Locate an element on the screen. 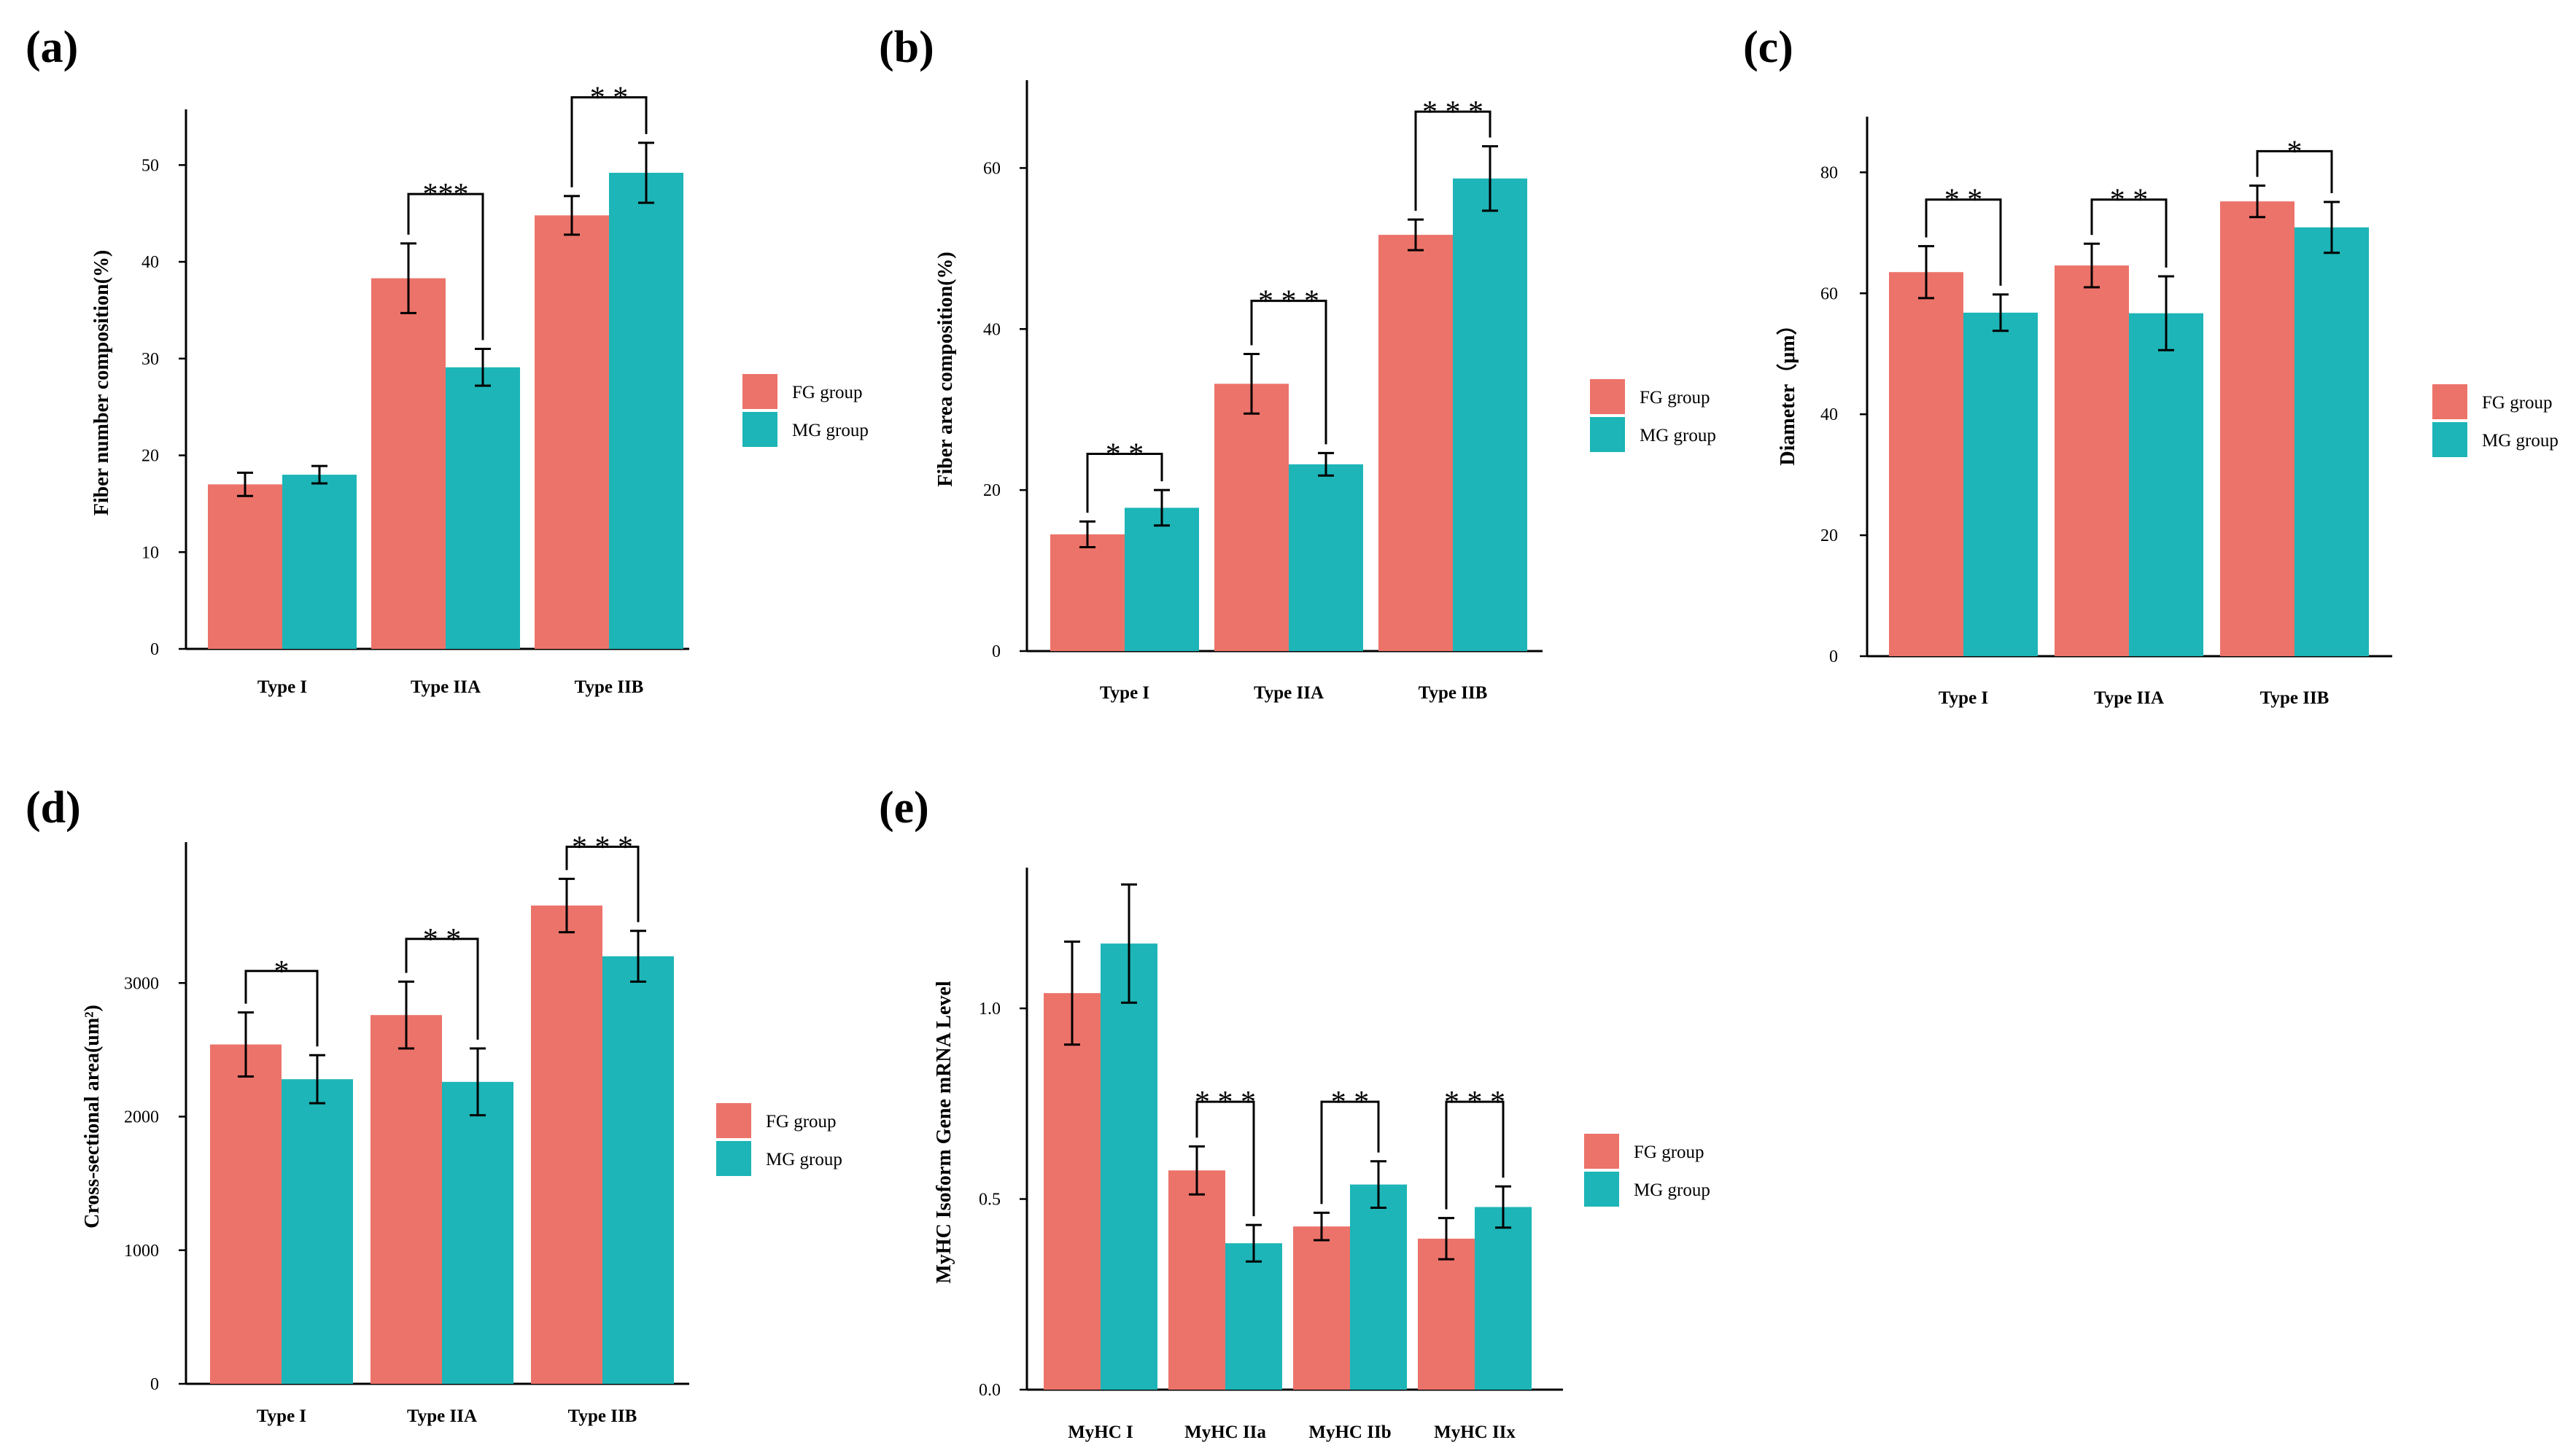  y-tick-label: 30 is located at coordinates (150, 359).